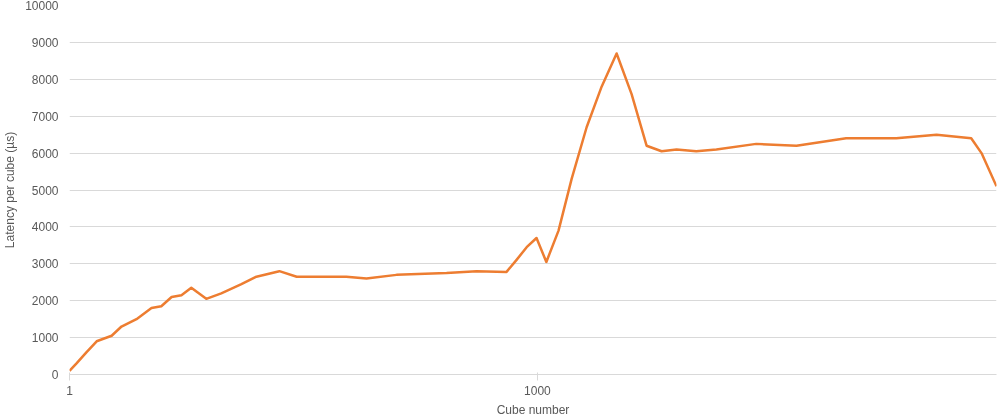  I want to click on y-tick-label: 5000, so click(45, 190).